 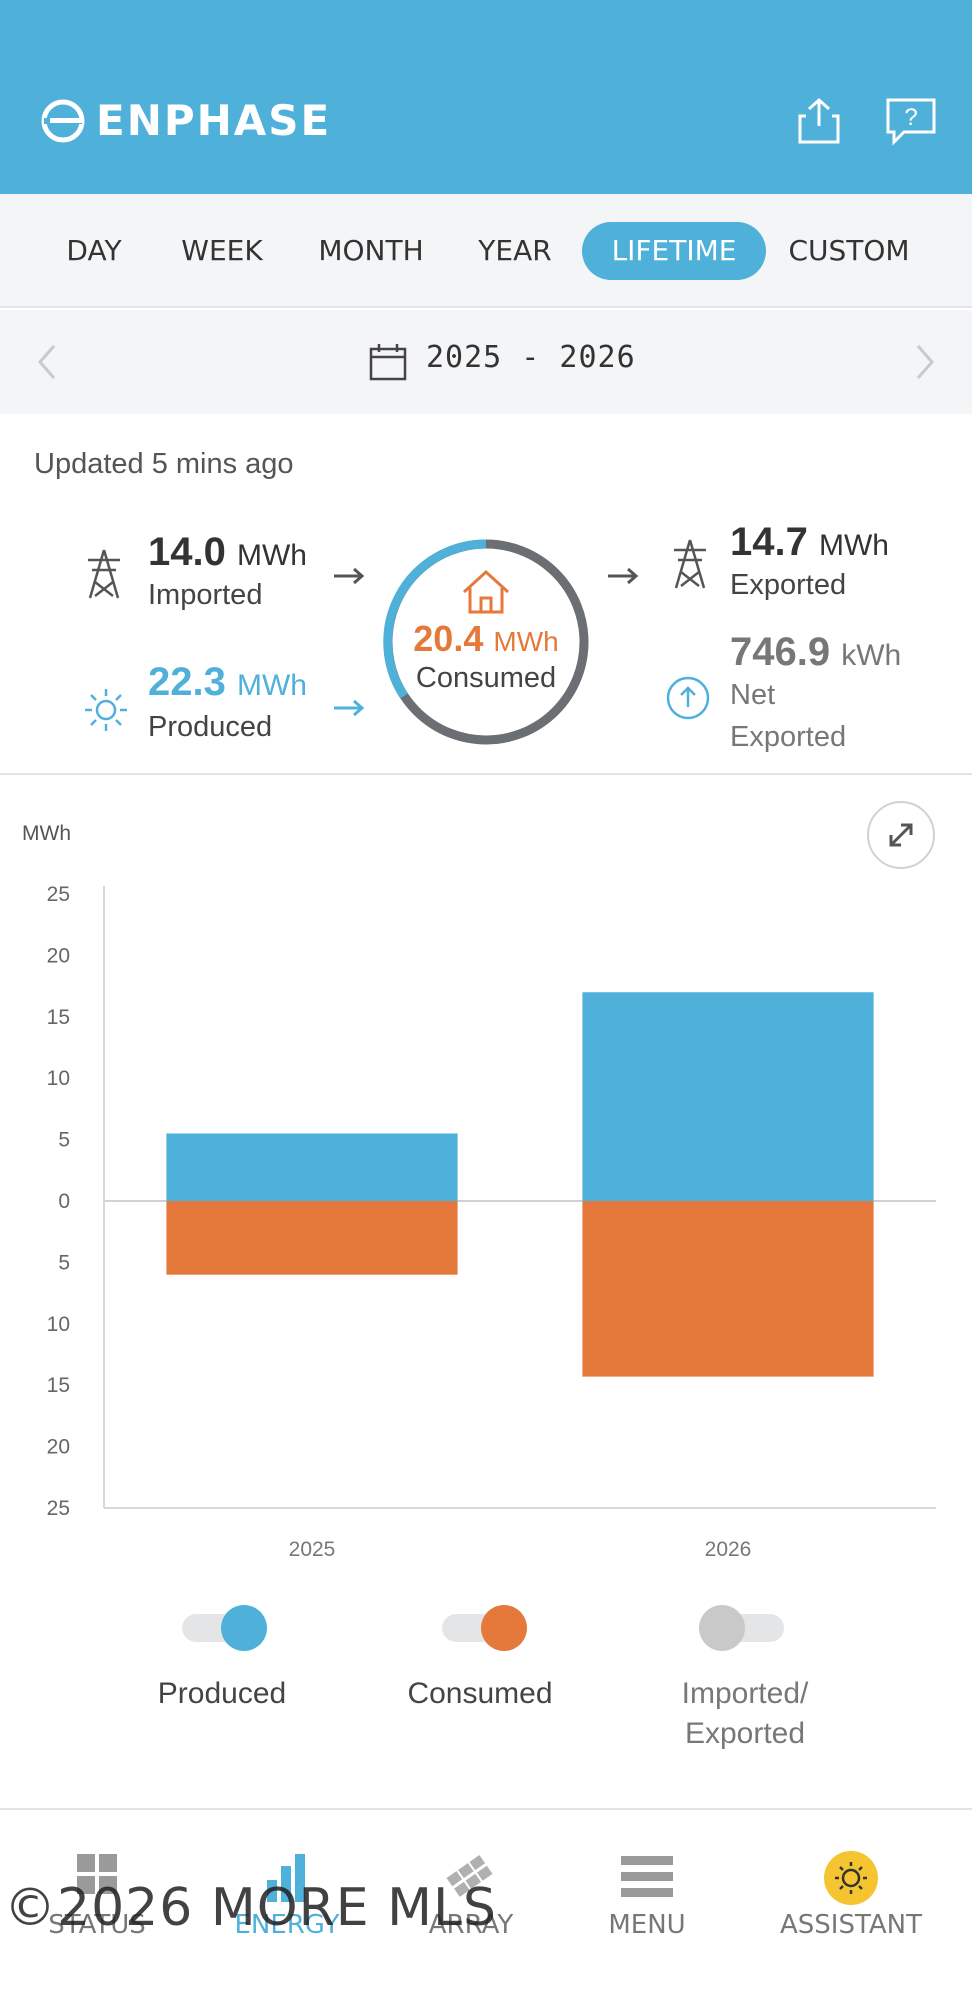 I want to click on tab-week: WEEK, so click(x=222, y=250).